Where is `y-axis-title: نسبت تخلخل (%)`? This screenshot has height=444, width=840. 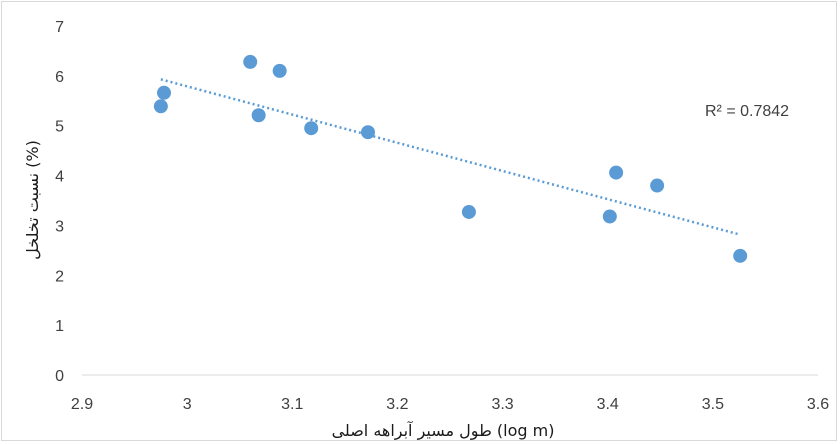 y-axis-title: نسبت تخلخل (%) is located at coordinates (32, 200).